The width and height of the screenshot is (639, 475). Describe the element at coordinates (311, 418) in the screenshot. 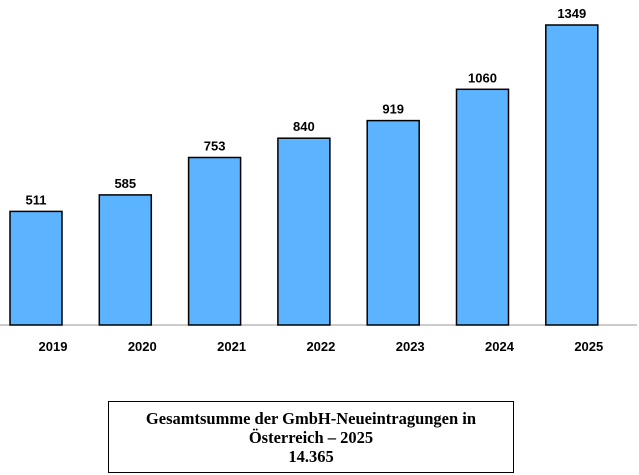

I see `summary-line-1: Gesamtsumme der GmbH-Neueintragungen in` at that location.